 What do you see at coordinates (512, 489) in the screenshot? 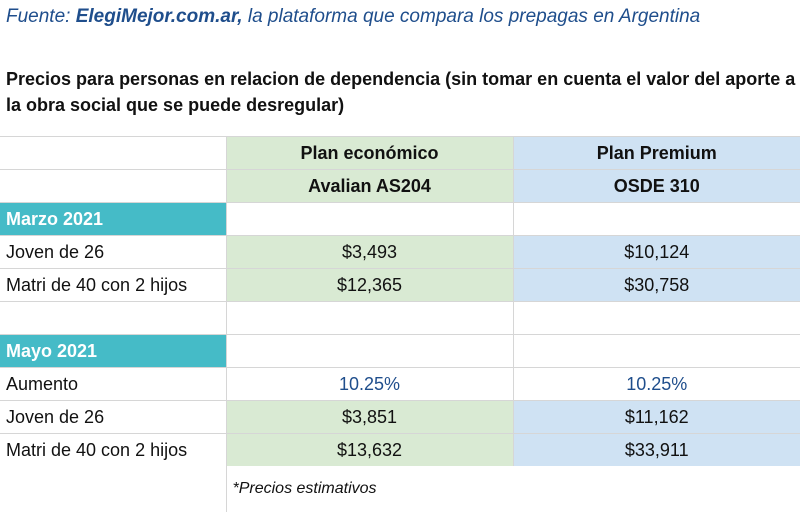
I see `footnote: *Precios estimativos` at bounding box center [512, 489].